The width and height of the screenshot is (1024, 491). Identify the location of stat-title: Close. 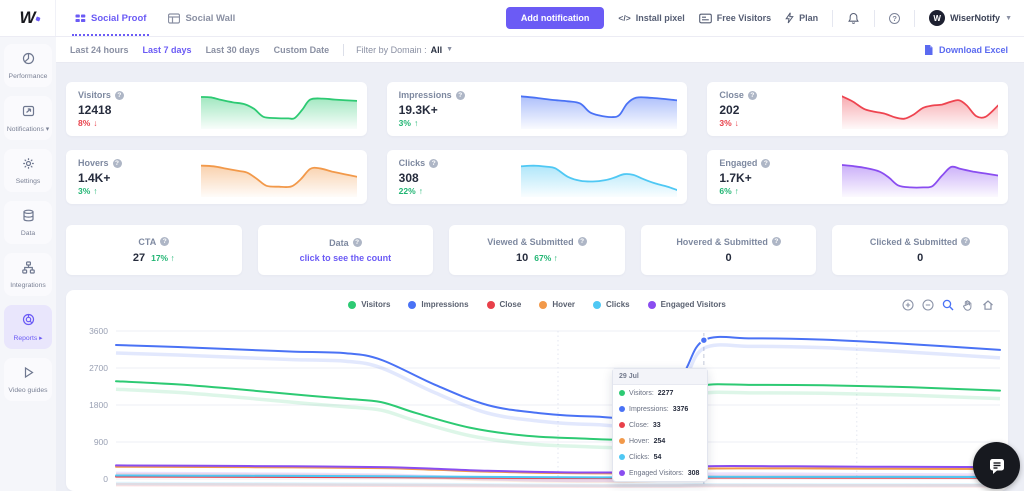
(731, 95).